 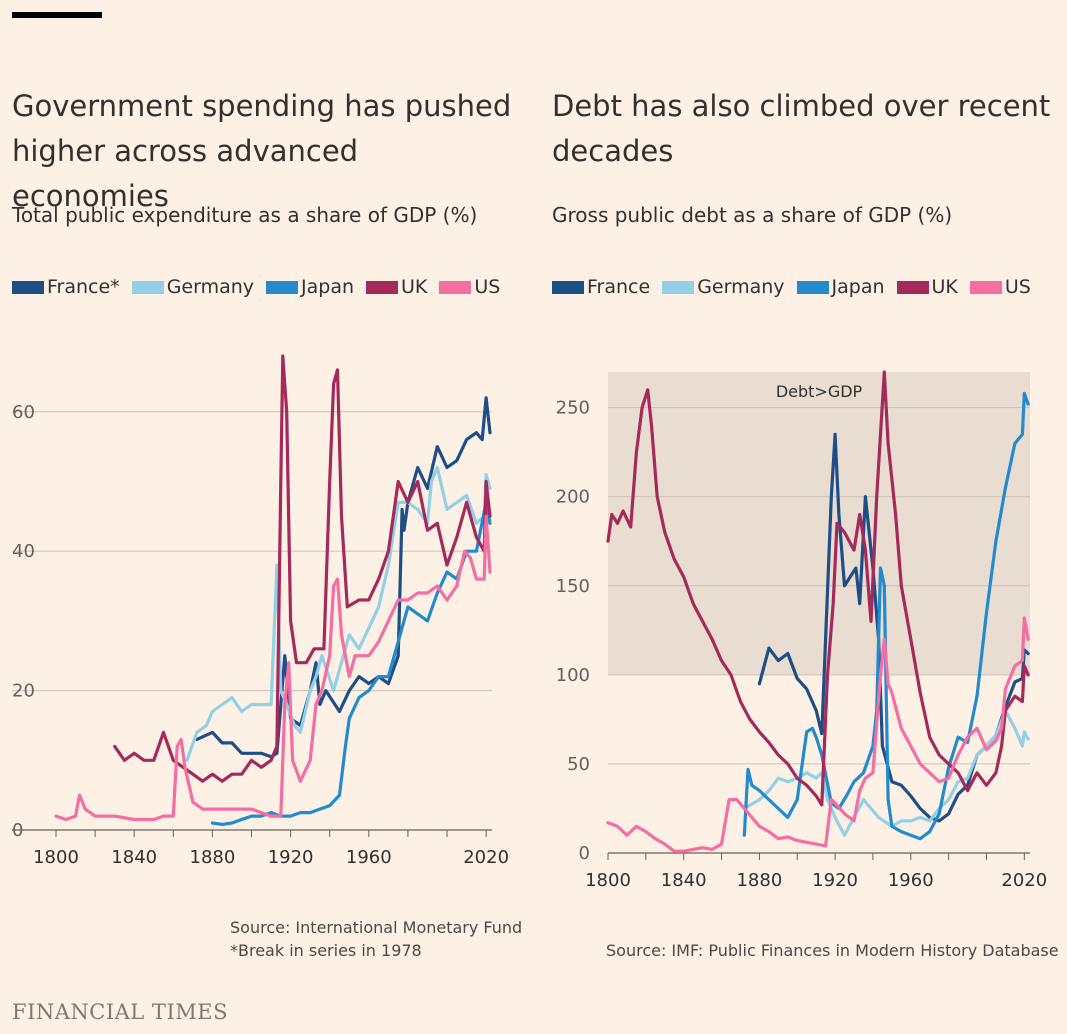 I want to click on legend: France Germany Japan UK US, so click(x=791, y=287).